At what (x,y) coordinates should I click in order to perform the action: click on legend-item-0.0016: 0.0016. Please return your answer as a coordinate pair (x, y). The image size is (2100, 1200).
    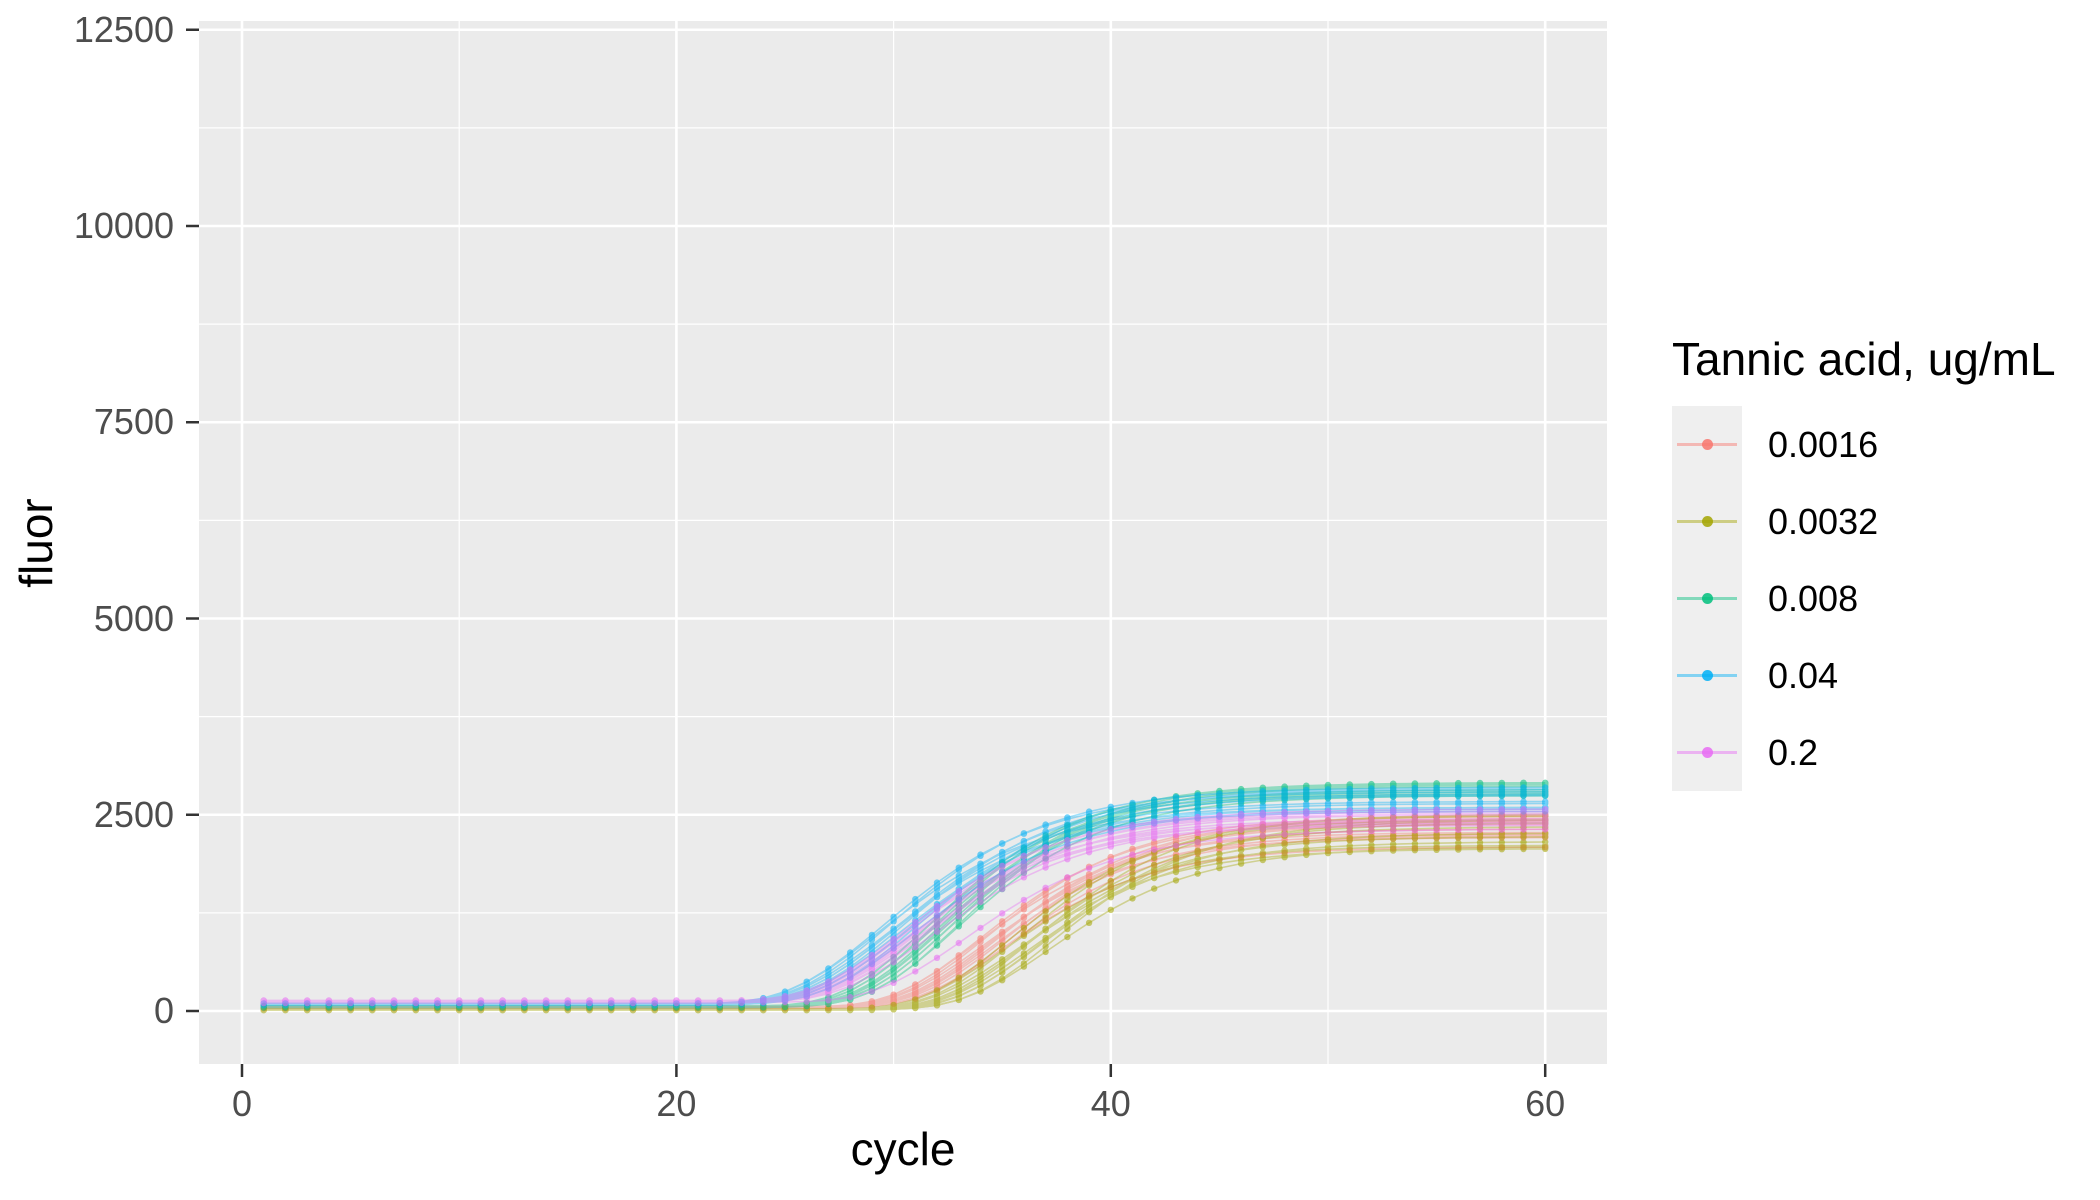
    Looking at the image, I should click on (1864, 444).